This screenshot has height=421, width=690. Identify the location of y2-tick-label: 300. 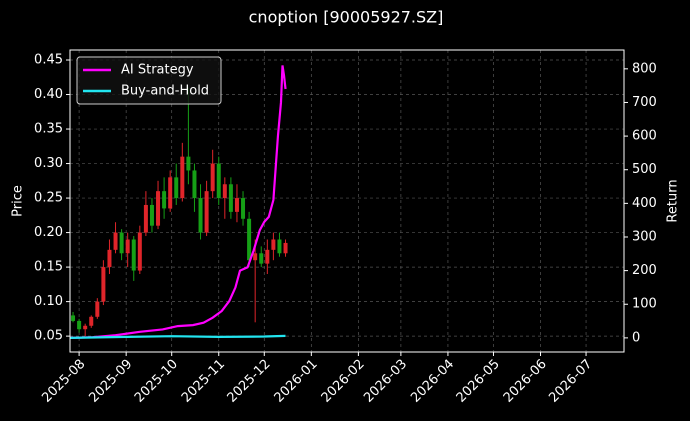
(644, 236).